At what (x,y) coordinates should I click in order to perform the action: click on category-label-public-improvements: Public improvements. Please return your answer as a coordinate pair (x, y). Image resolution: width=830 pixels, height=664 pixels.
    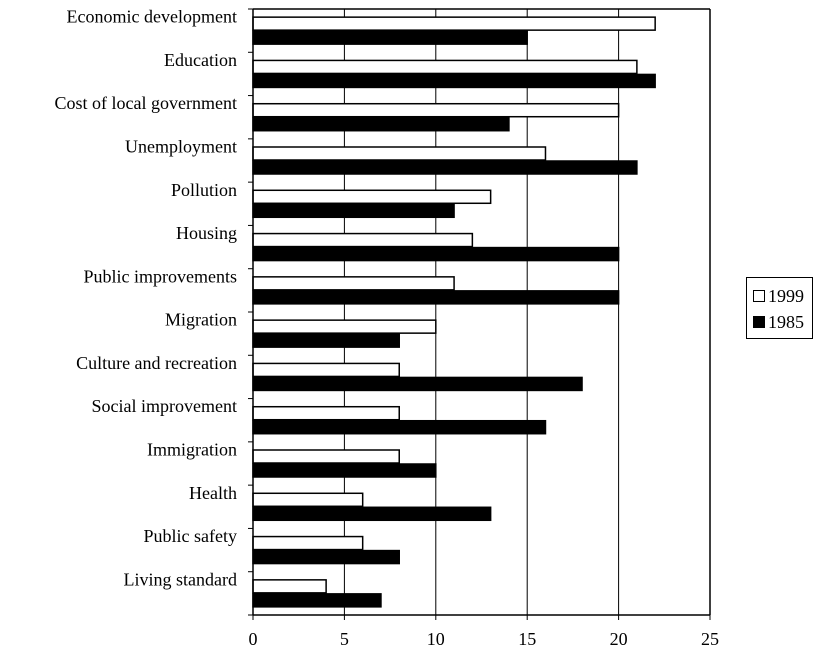
    Looking at the image, I should click on (160, 276).